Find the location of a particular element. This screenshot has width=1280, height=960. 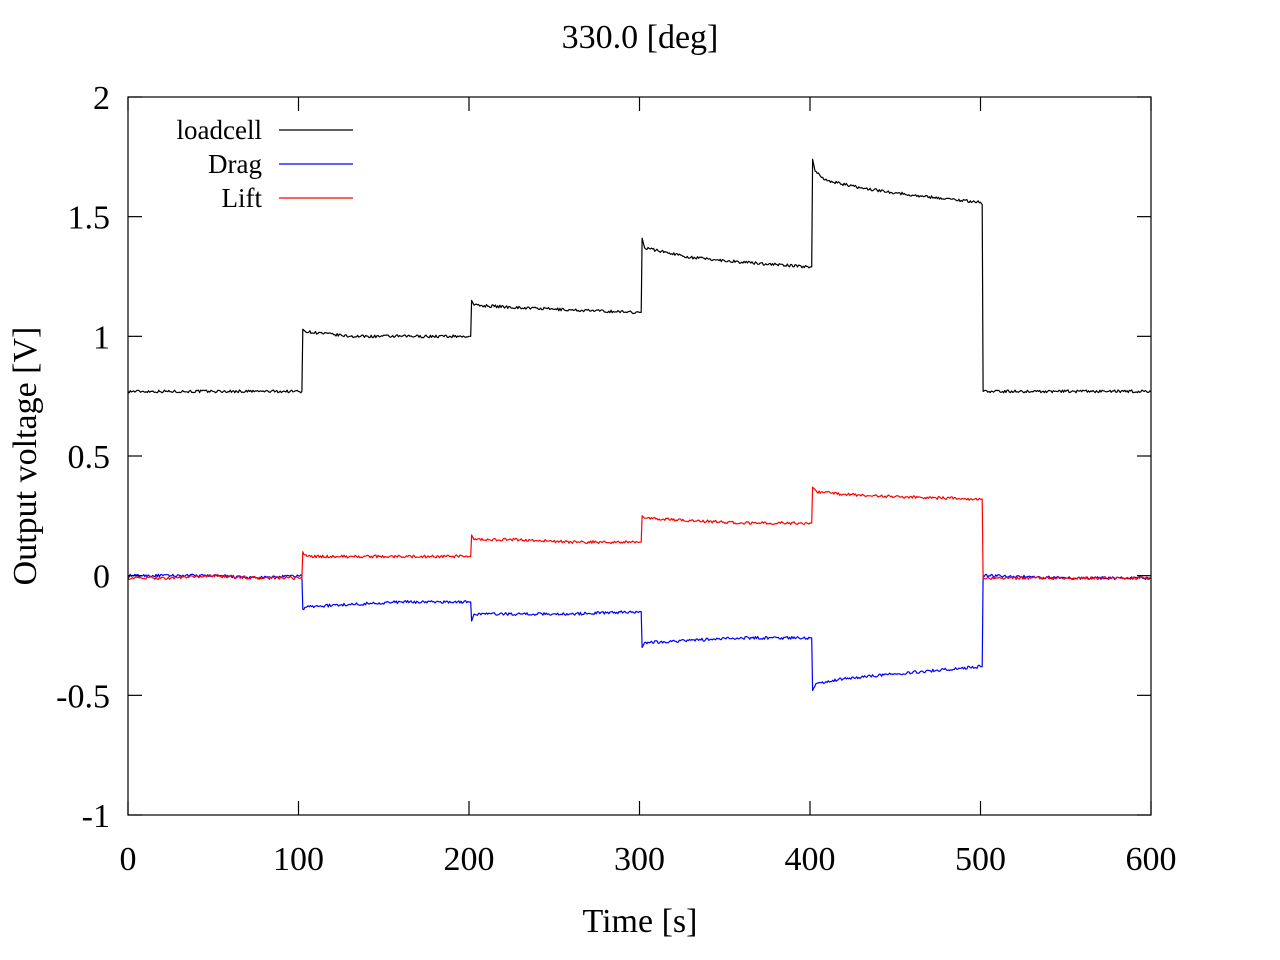

series-line-lift is located at coordinates (639, 533).